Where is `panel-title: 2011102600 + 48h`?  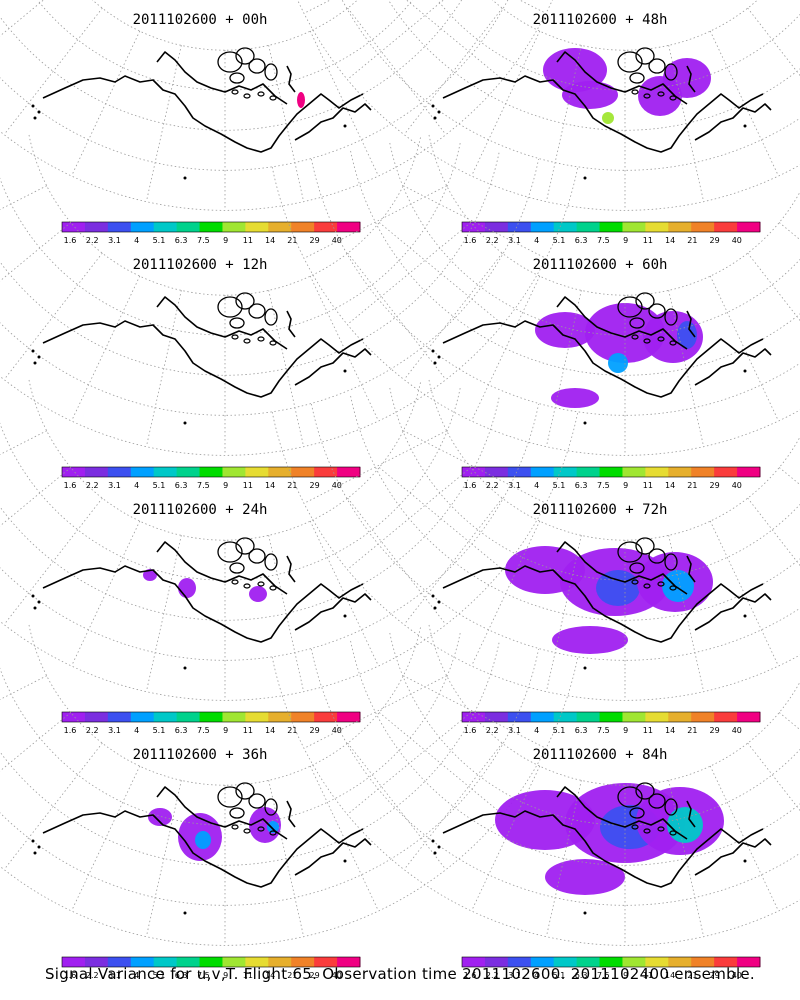 panel-title: 2011102600 + 48h is located at coordinates (600, 20).